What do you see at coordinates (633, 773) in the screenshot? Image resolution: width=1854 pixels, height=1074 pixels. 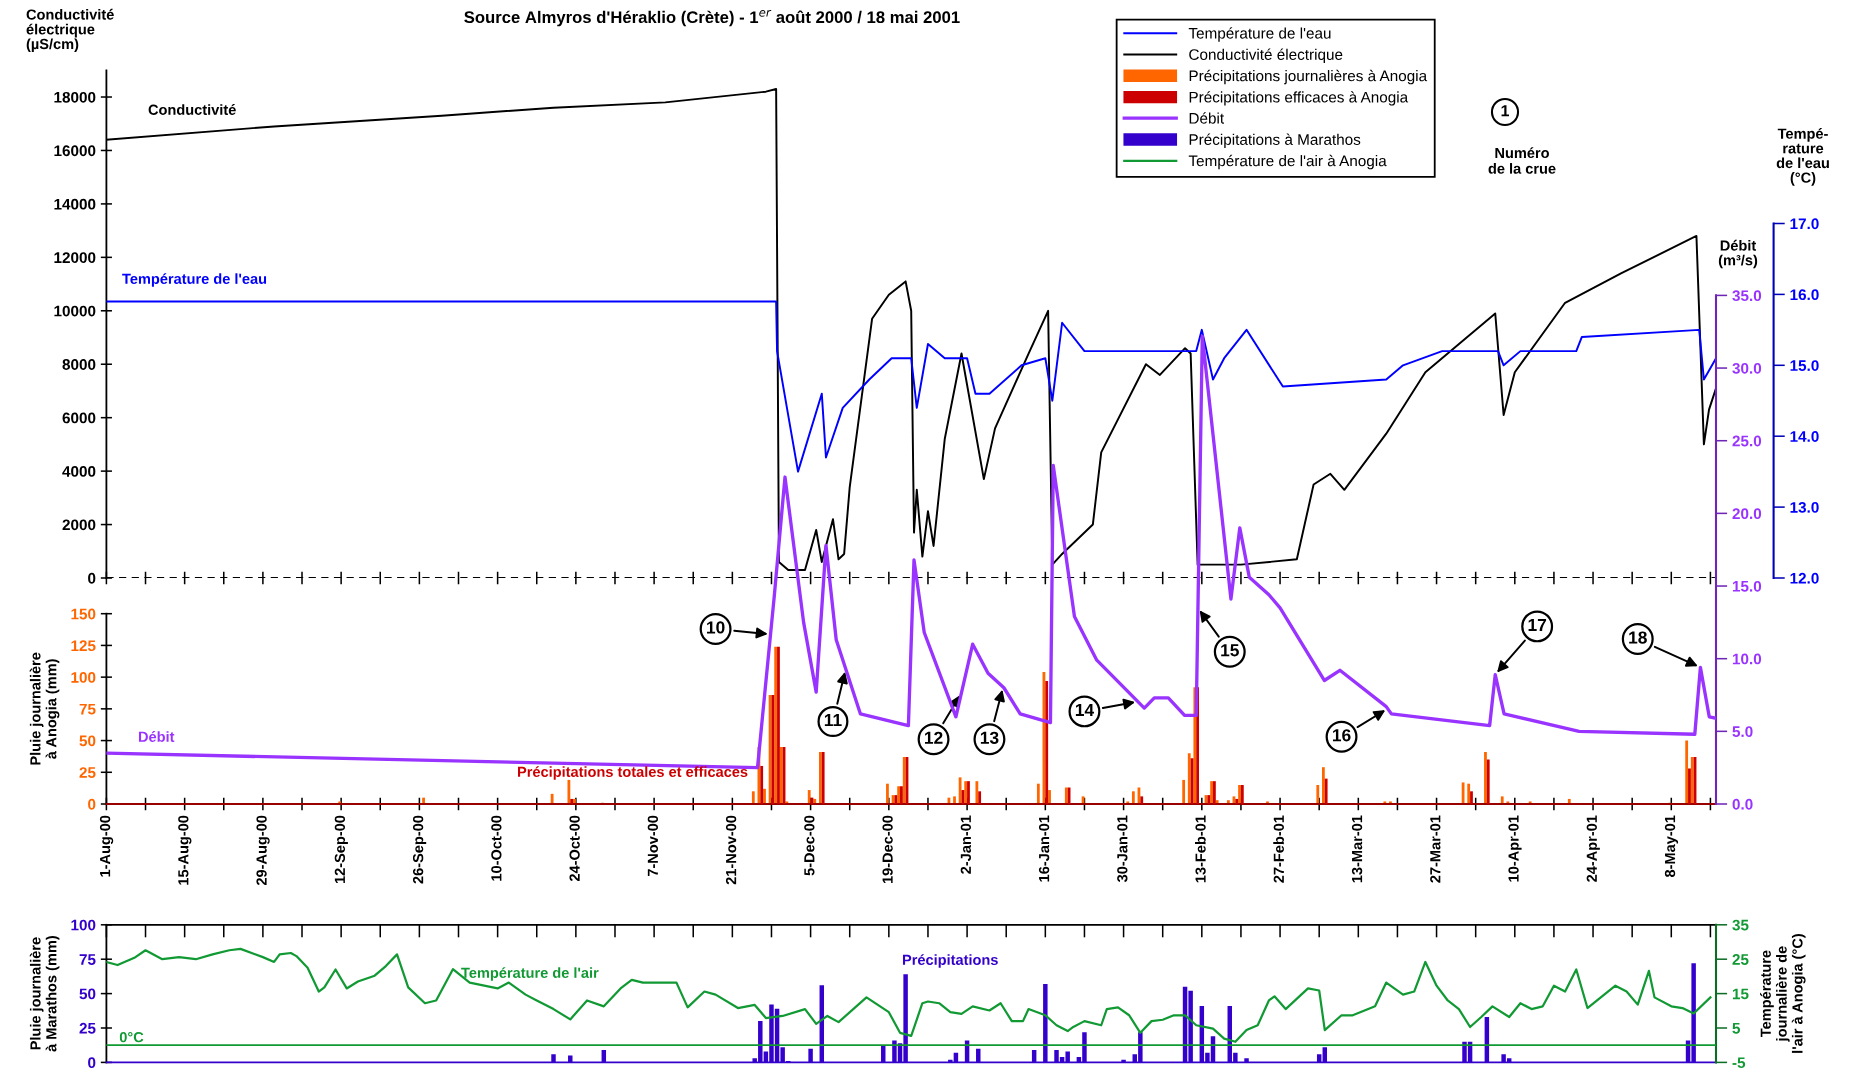 I see `annotation: Précipitations totales et efficaces` at bounding box center [633, 773].